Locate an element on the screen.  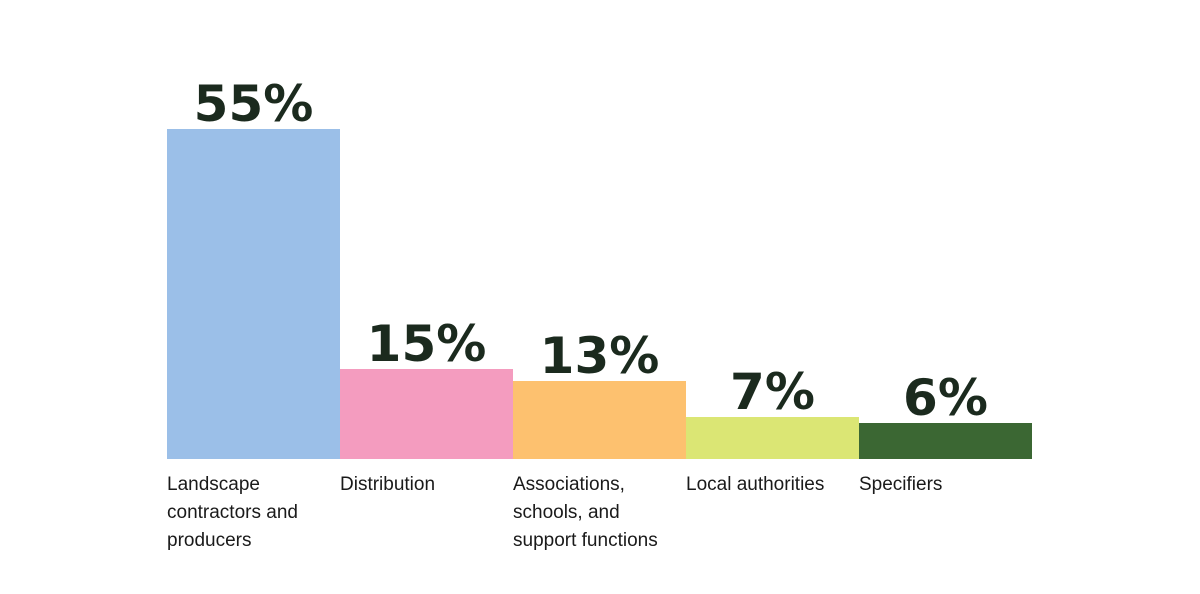
value-label-5: 6% is located at coordinates (945, 398).